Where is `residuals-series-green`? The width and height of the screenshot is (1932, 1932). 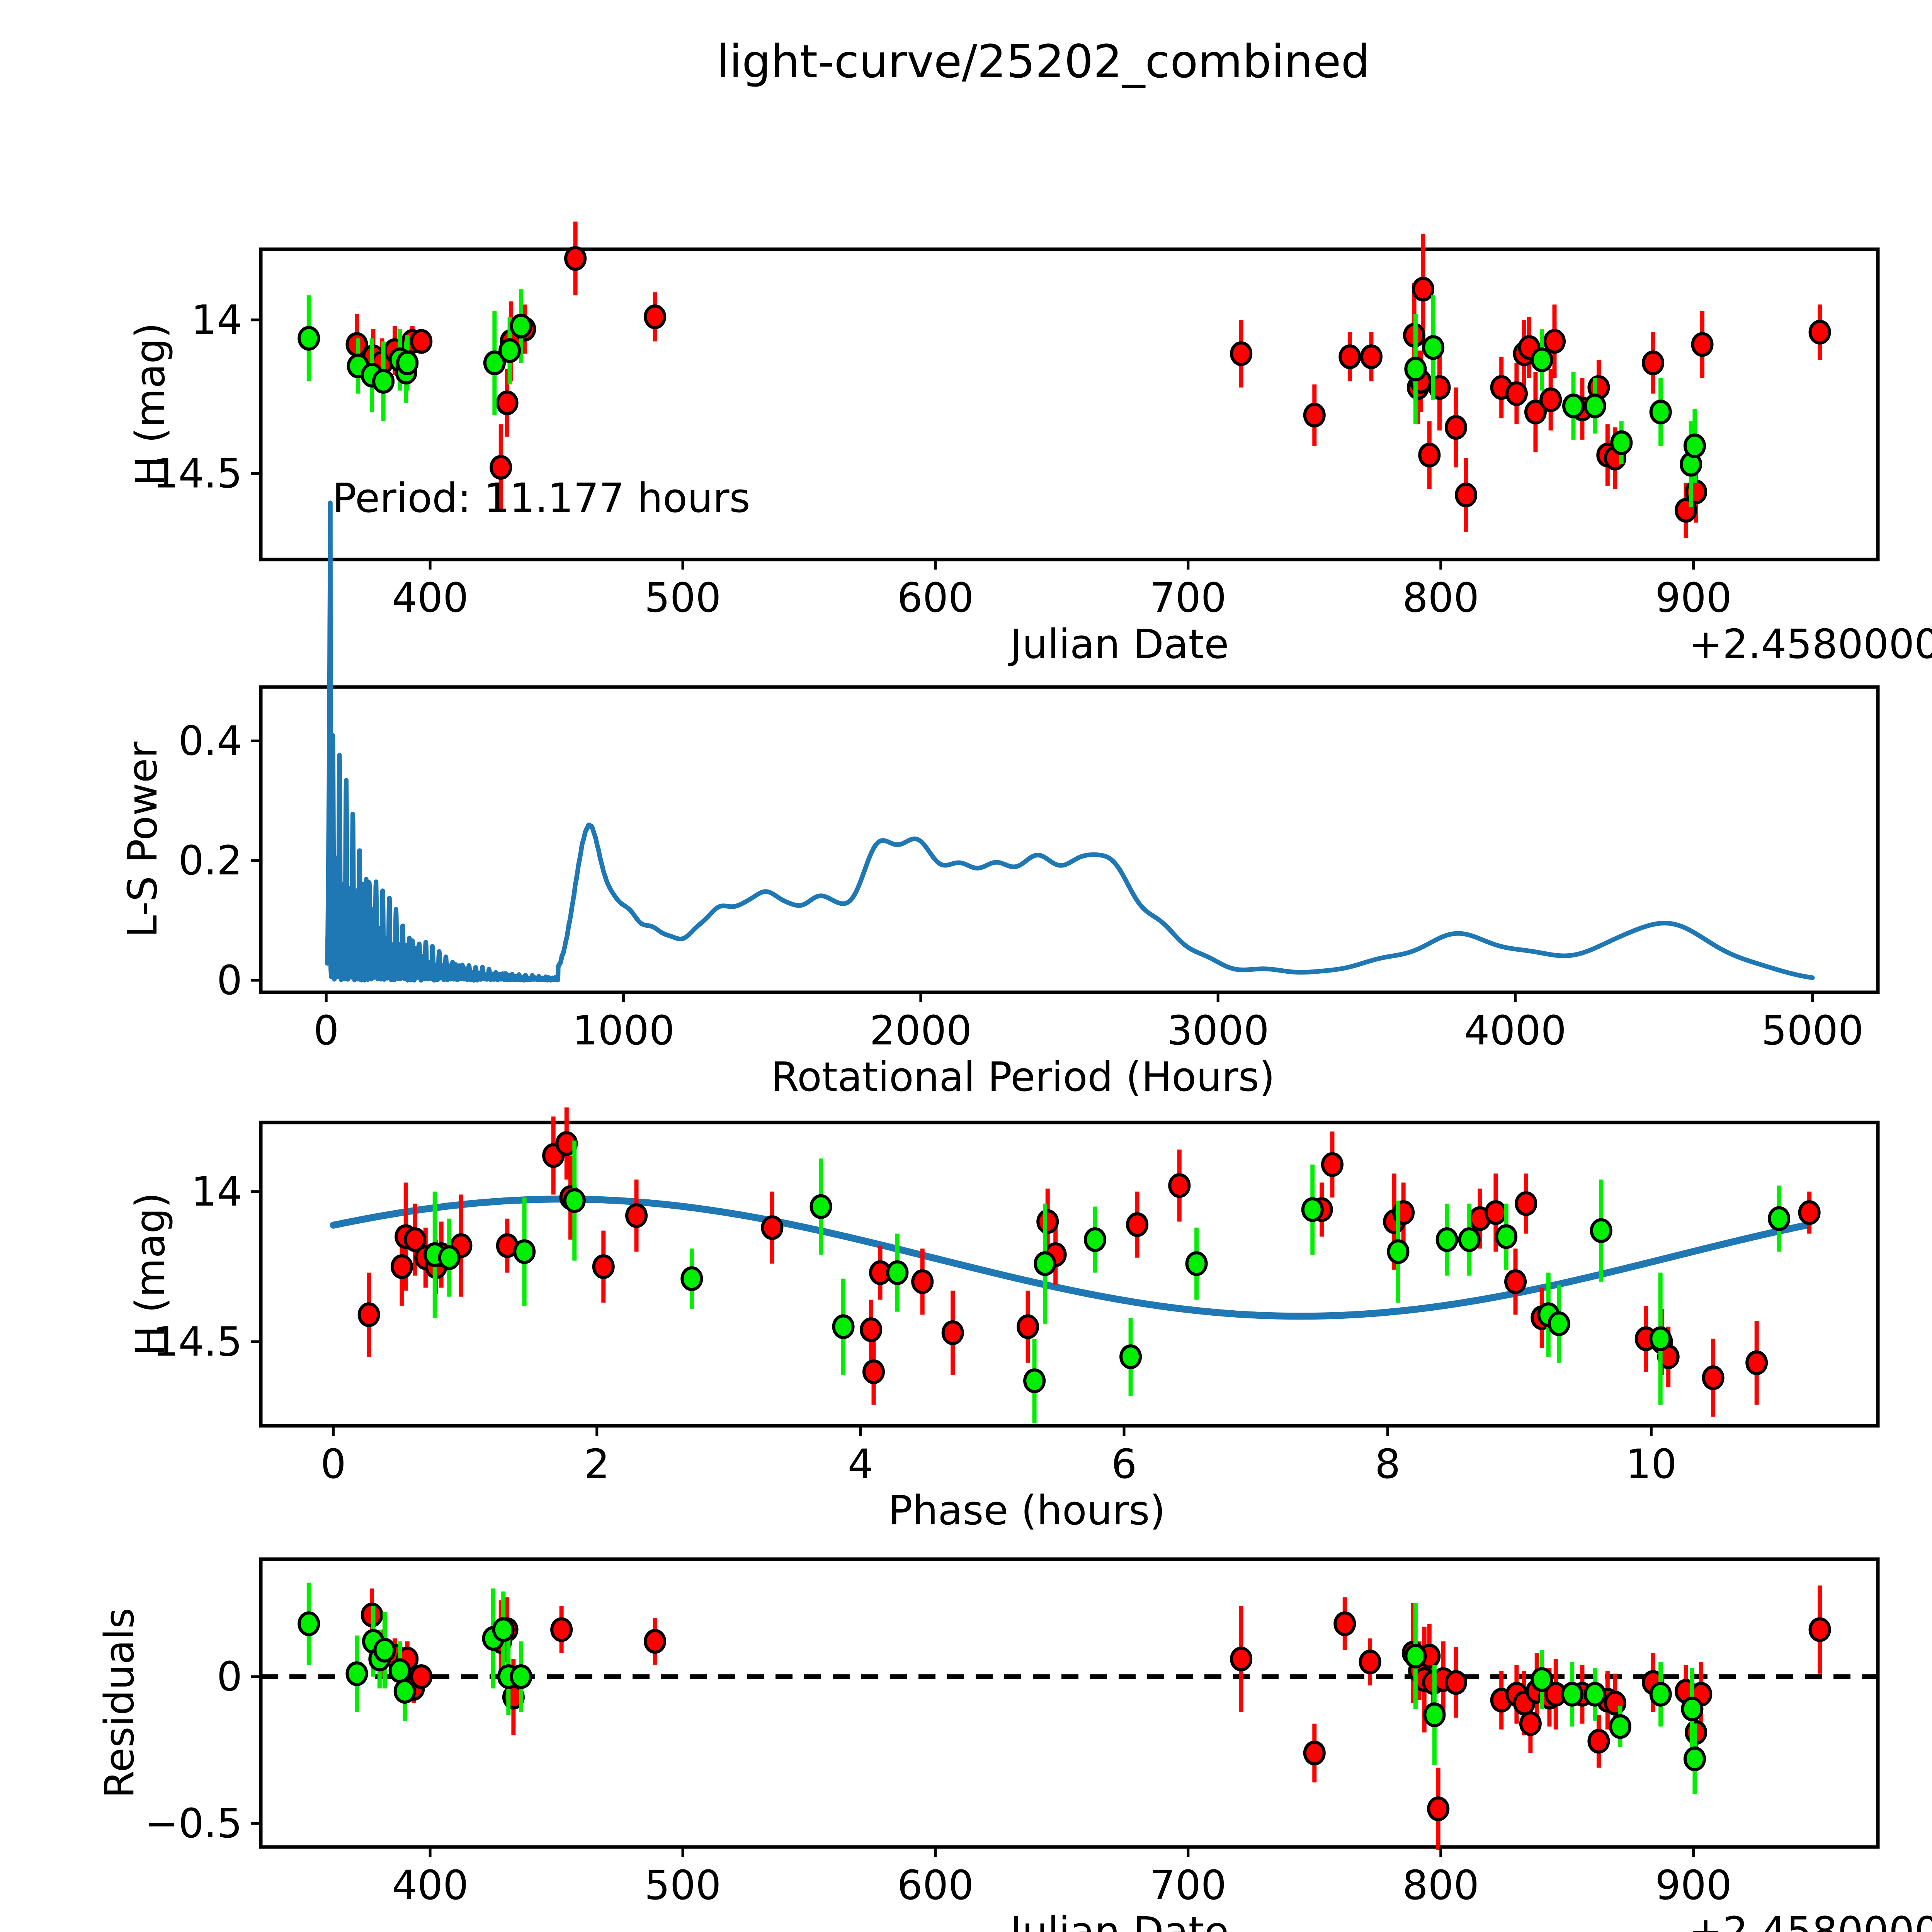
residuals-series-green is located at coordinates (1002, 1688).